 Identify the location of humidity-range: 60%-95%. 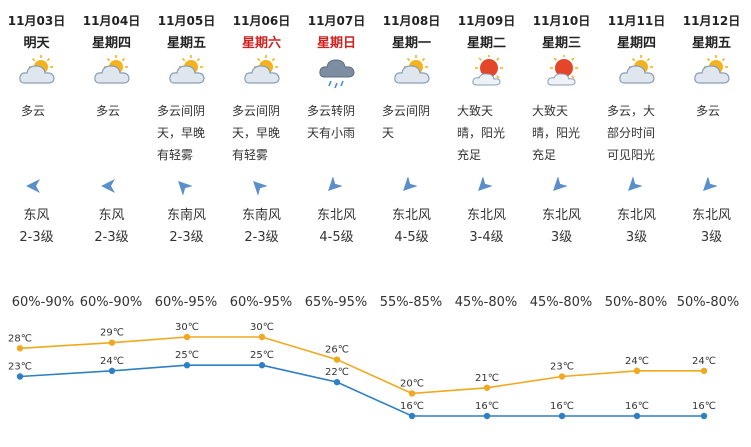
(186, 302).